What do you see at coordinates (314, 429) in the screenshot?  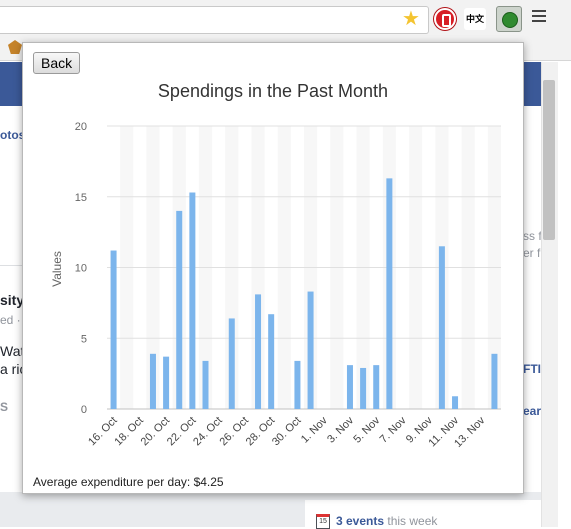 I see `x-tick-label: 1. Nov` at bounding box center [314, 429].